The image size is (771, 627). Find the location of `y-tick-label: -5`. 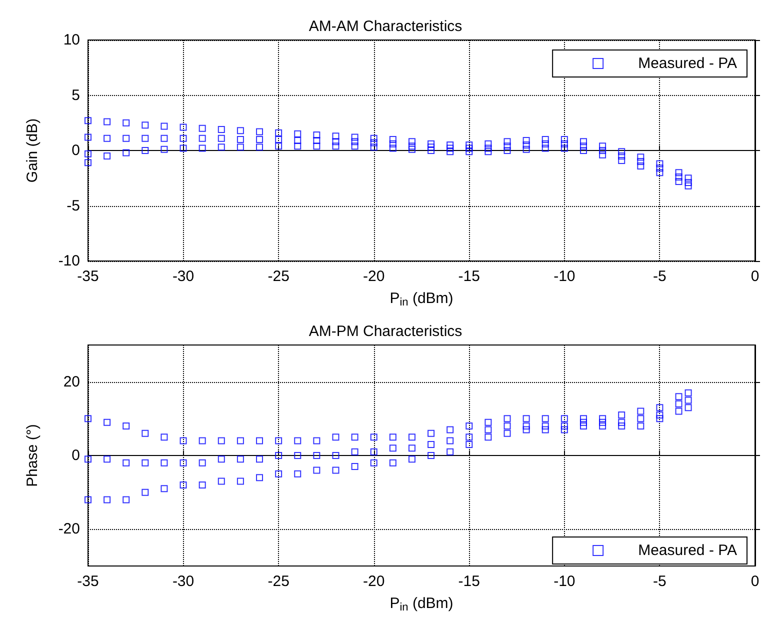

y-tick-label: -5 is located at coordinates (73, 205).